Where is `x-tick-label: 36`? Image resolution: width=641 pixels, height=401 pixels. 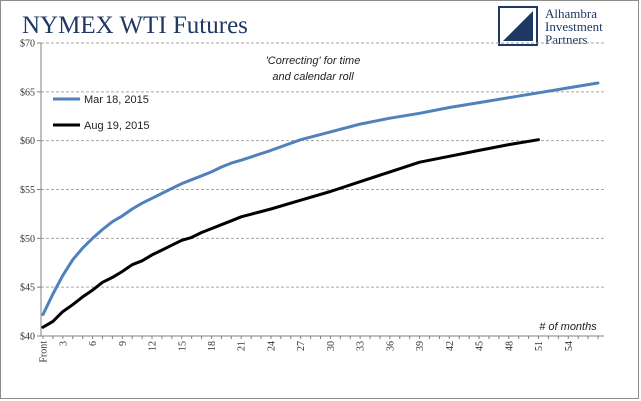 x-tick-label: 36 is located at coordinates (390, 346).